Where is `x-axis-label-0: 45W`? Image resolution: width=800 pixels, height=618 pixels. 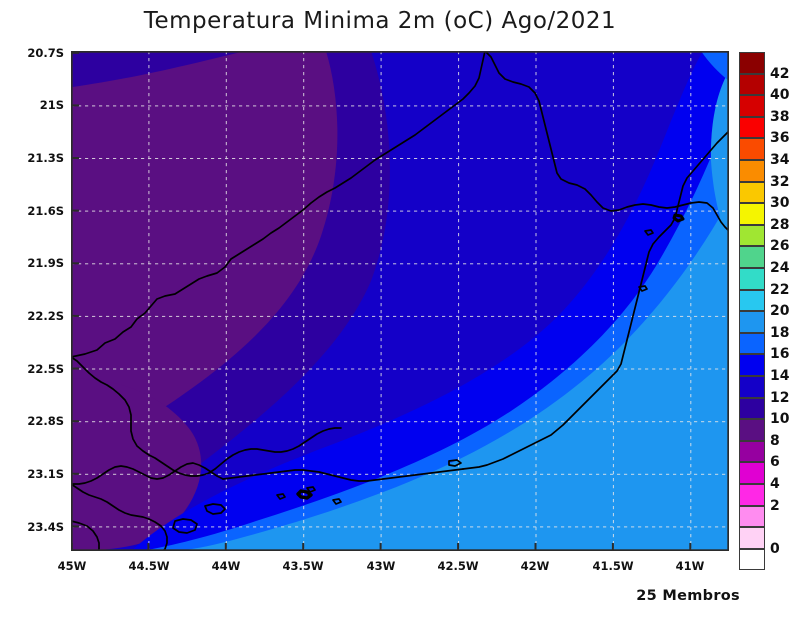
x-axis-label-0: 45W is located at coordinates (72, 566).